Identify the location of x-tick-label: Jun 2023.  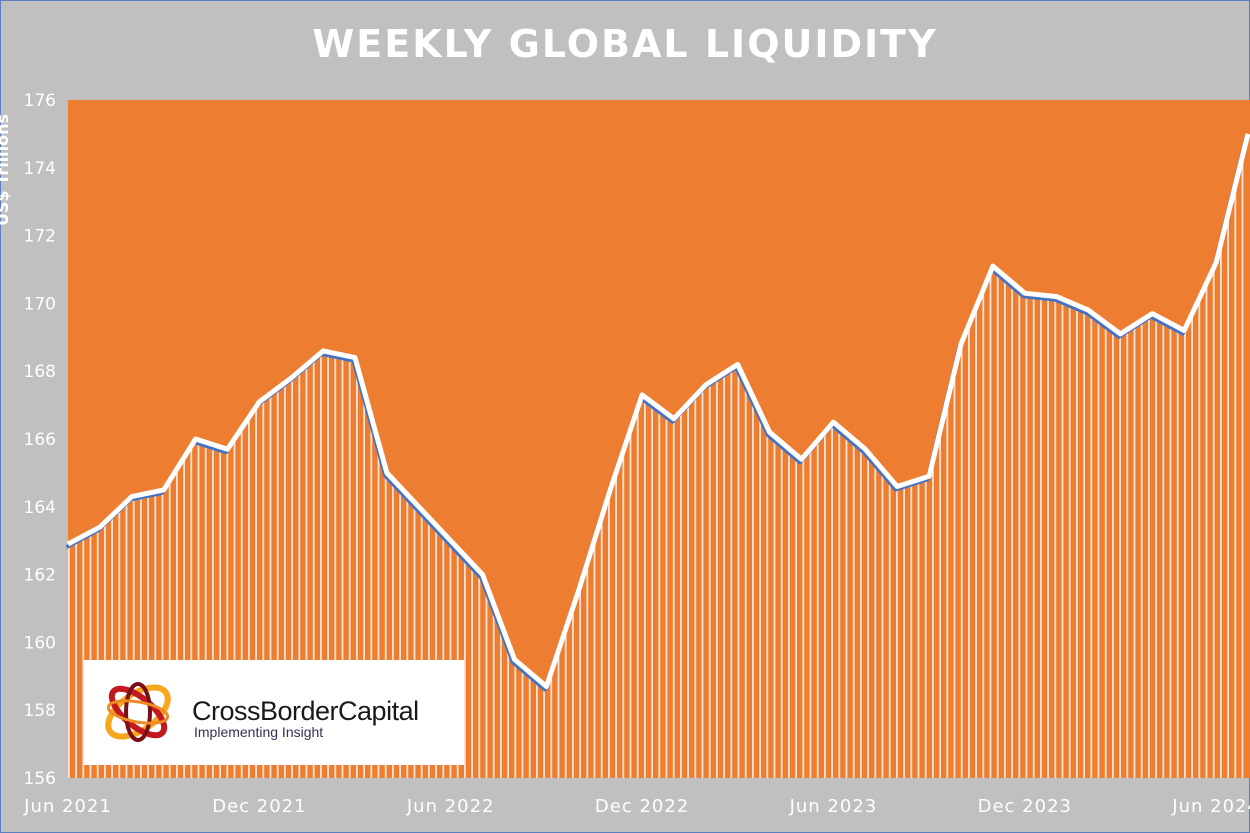
(833, 806).